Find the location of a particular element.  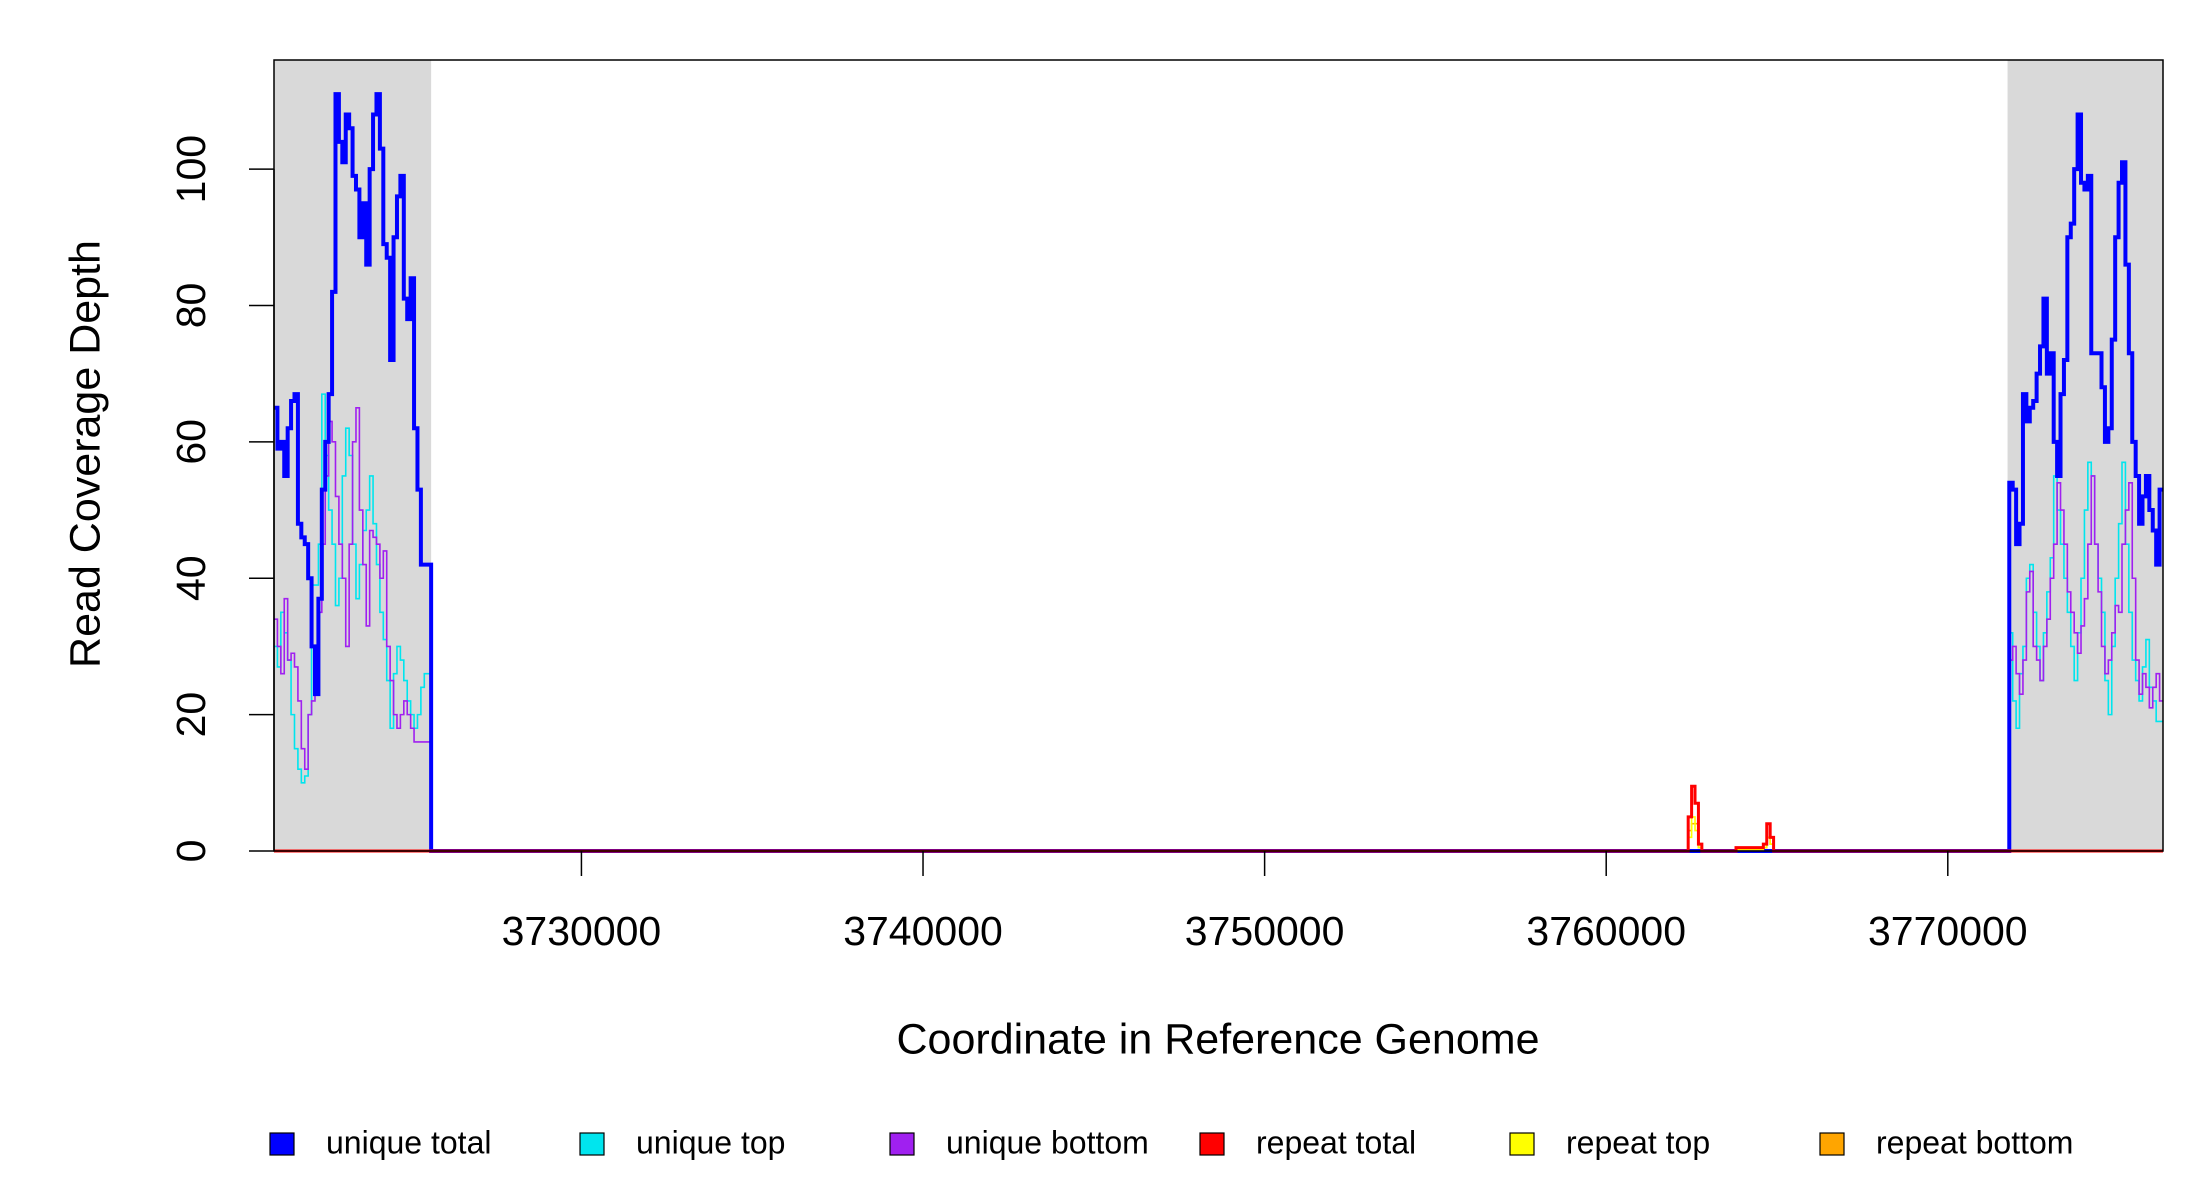

x-tick-label: 3770000 is located at coordinates (1948, 931).